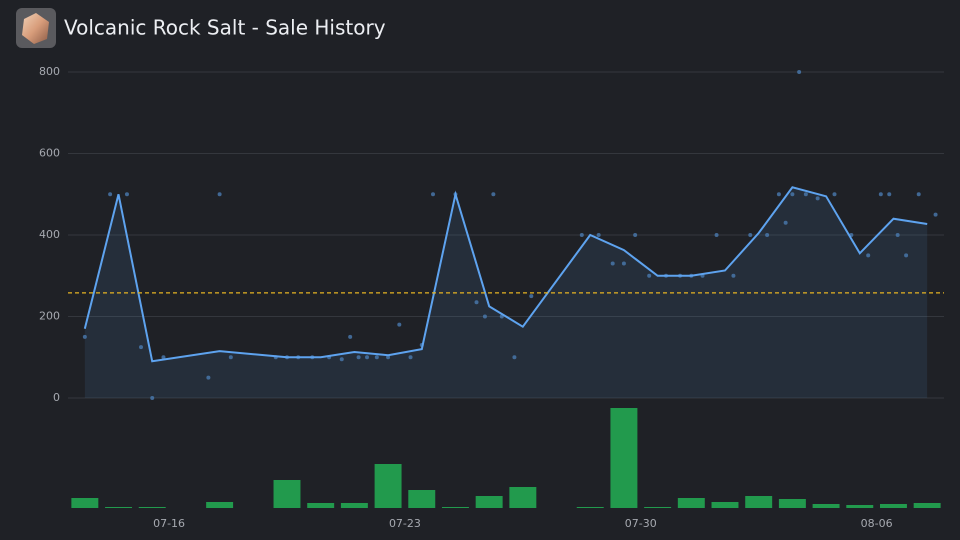  I want to click on x-tick-label: 07-23, so click(405, 523).